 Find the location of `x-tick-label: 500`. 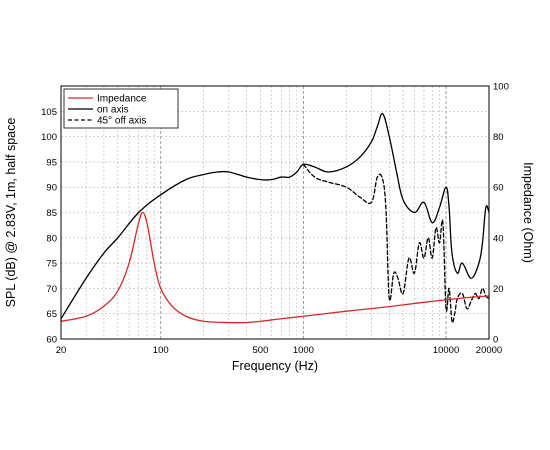

x-tick-label: 500 is located at coordinates (261, 350).